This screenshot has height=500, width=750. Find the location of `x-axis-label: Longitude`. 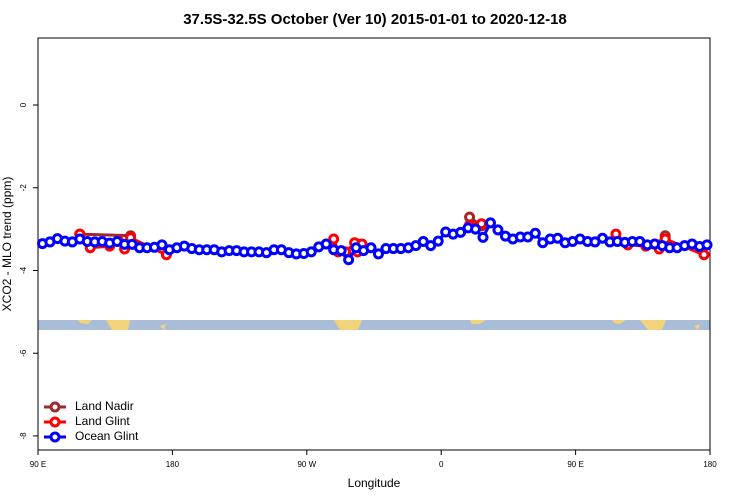

x-axis-label: Longitude is located at coordinates (374, 483).